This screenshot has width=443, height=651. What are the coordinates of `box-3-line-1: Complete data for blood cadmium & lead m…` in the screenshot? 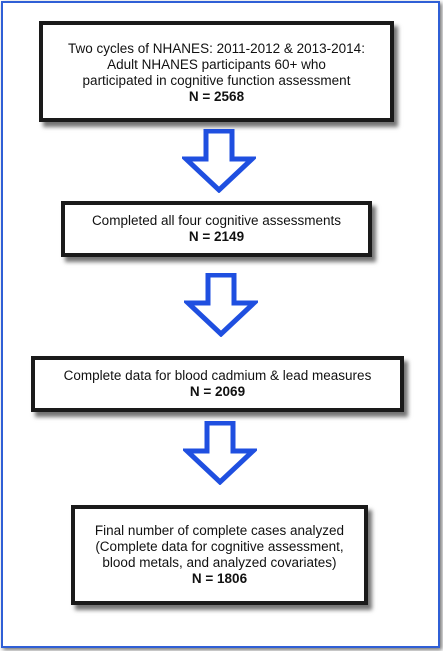 It's located at (217, 375).